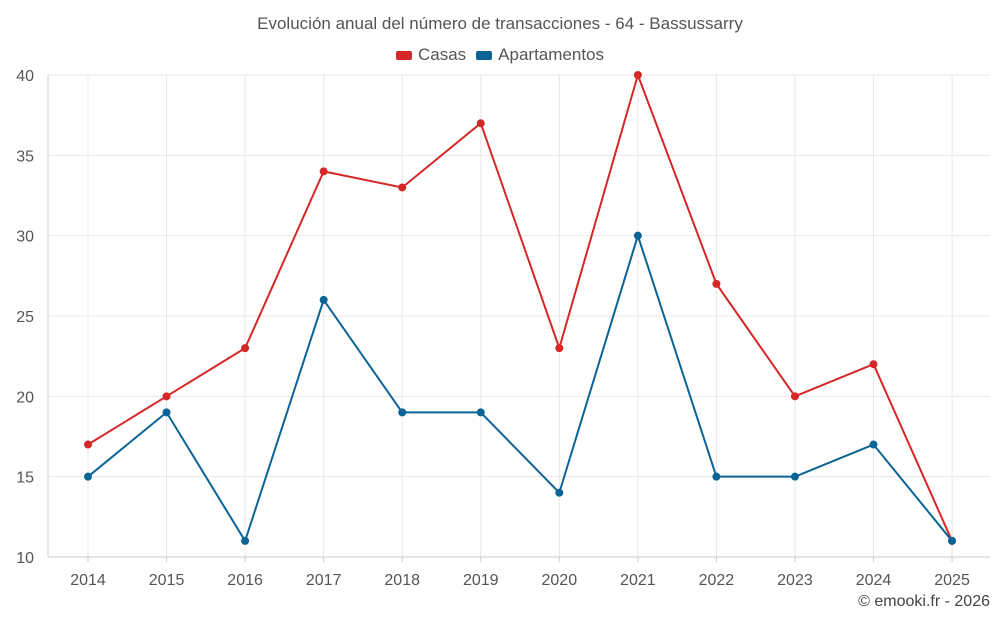  Describe the element at coordinates (245, 580) in the screenshot. I see `x-tick-label: 2016` at that location.